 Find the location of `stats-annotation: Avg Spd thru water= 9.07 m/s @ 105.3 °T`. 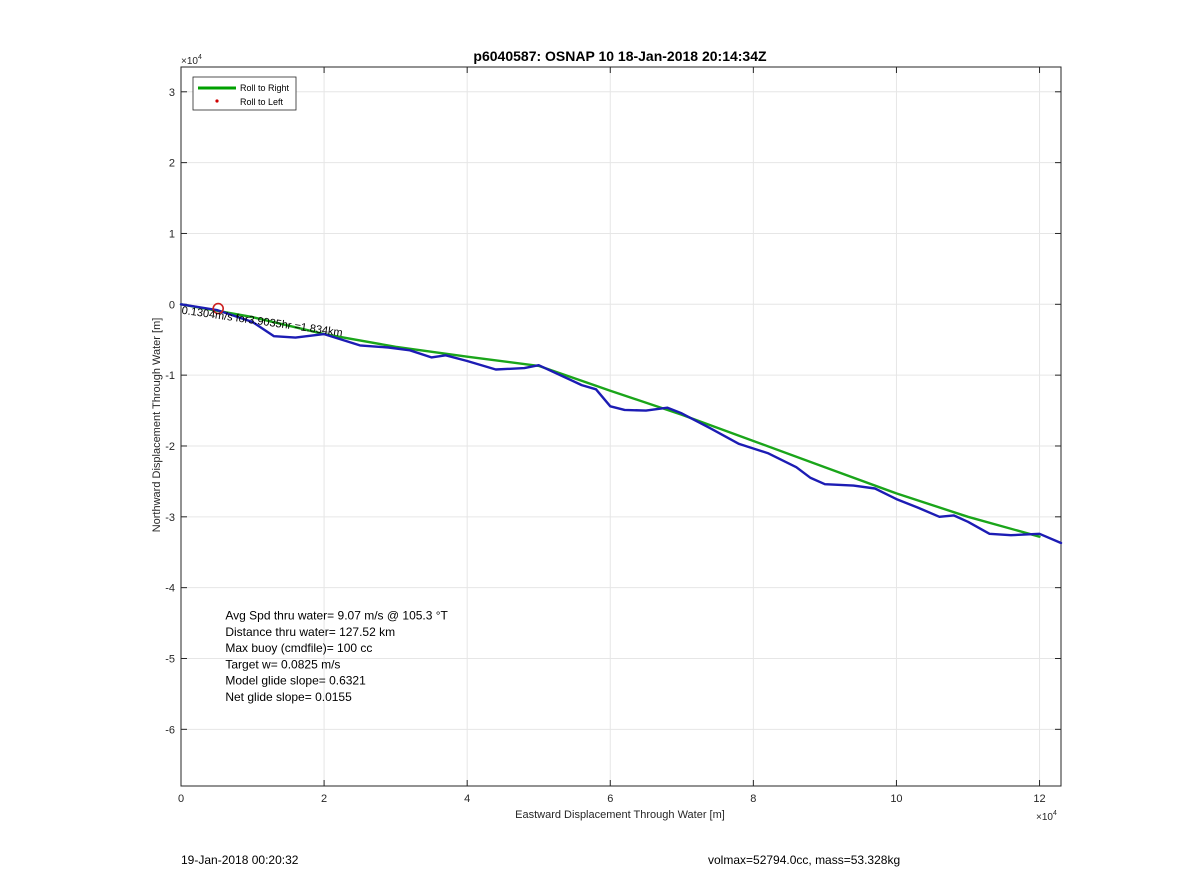

stats-annotation: Avg Spd thru water= 9.07 m/s @ 105.3 °T is located at coordinates (336, 616).